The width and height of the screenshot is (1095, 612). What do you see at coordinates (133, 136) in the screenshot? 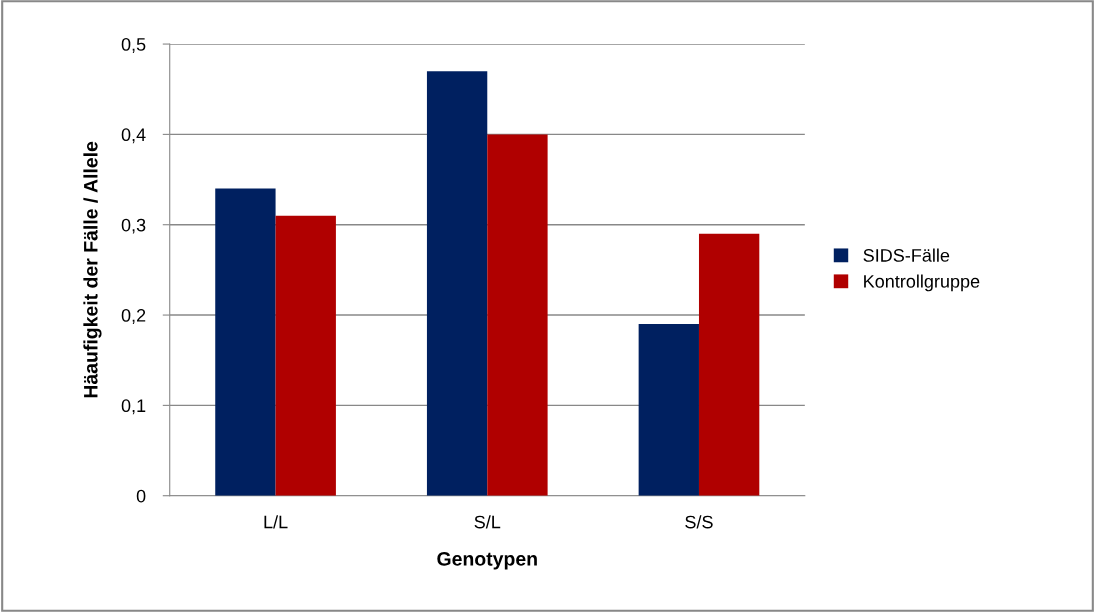
I see `y-tick-label: 0,4` at bounding box center [133, 136].